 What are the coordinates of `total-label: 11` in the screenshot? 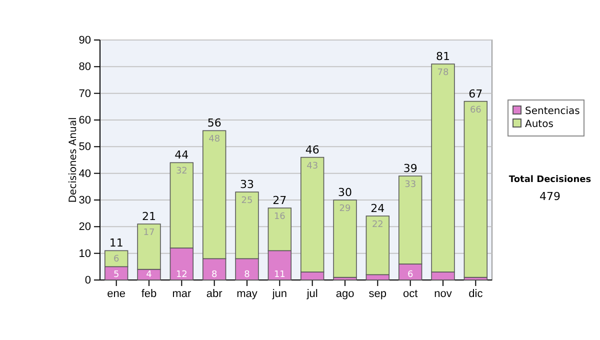 It's located at (116, 243).